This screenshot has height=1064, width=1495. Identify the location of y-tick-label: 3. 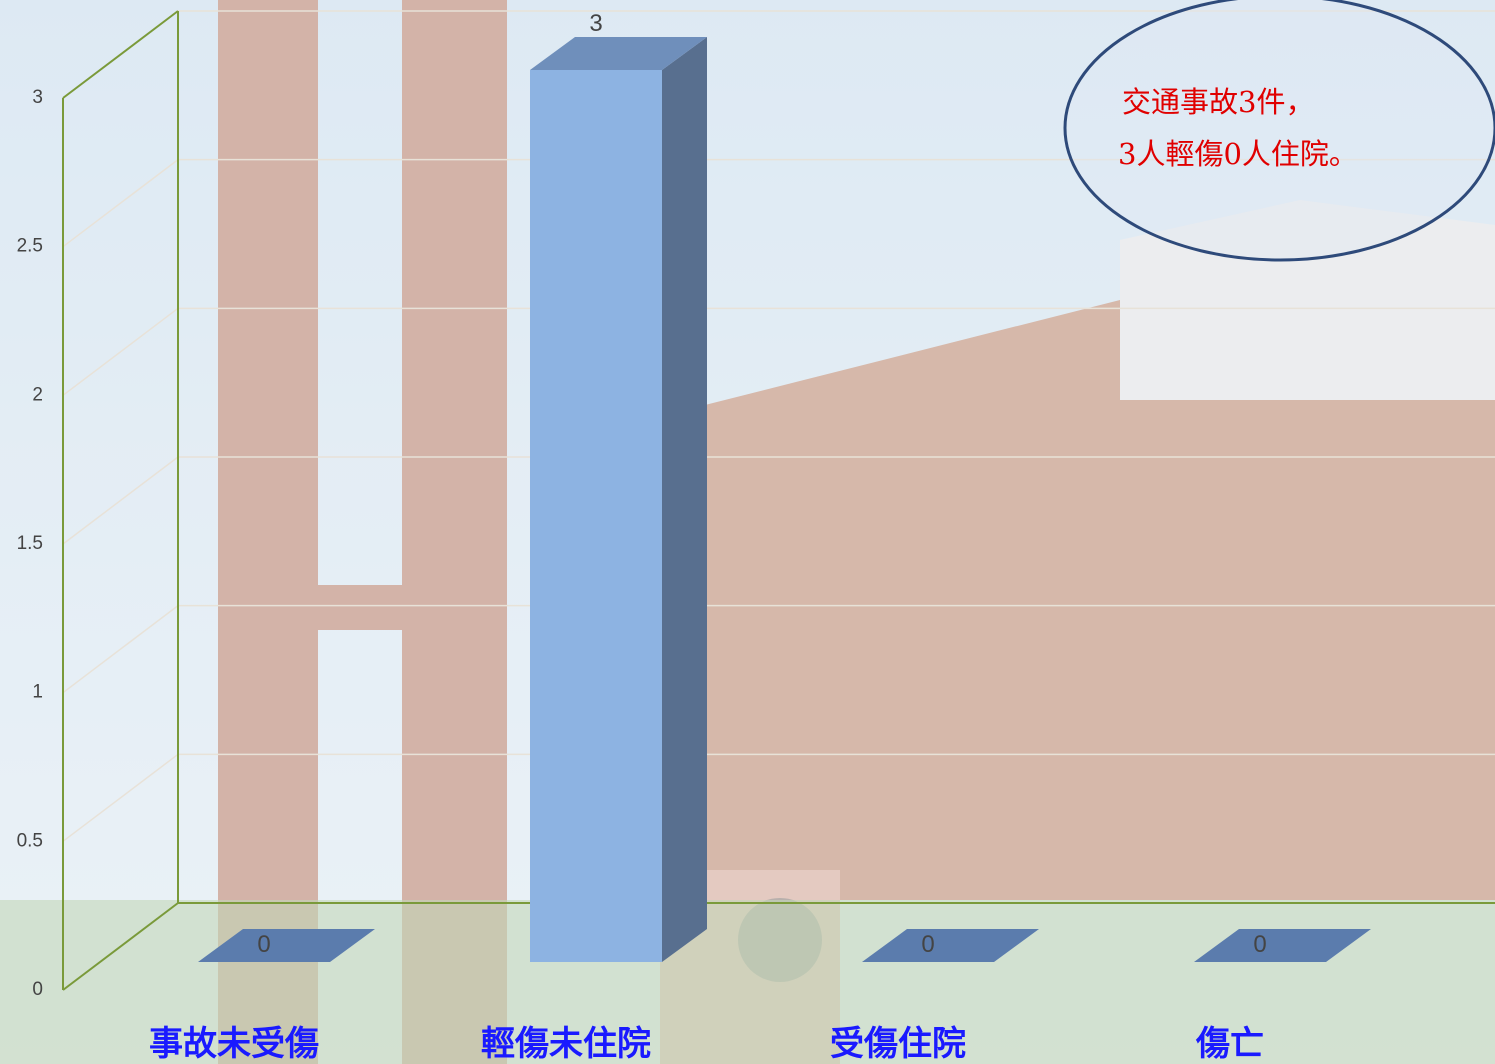
(37, 97).